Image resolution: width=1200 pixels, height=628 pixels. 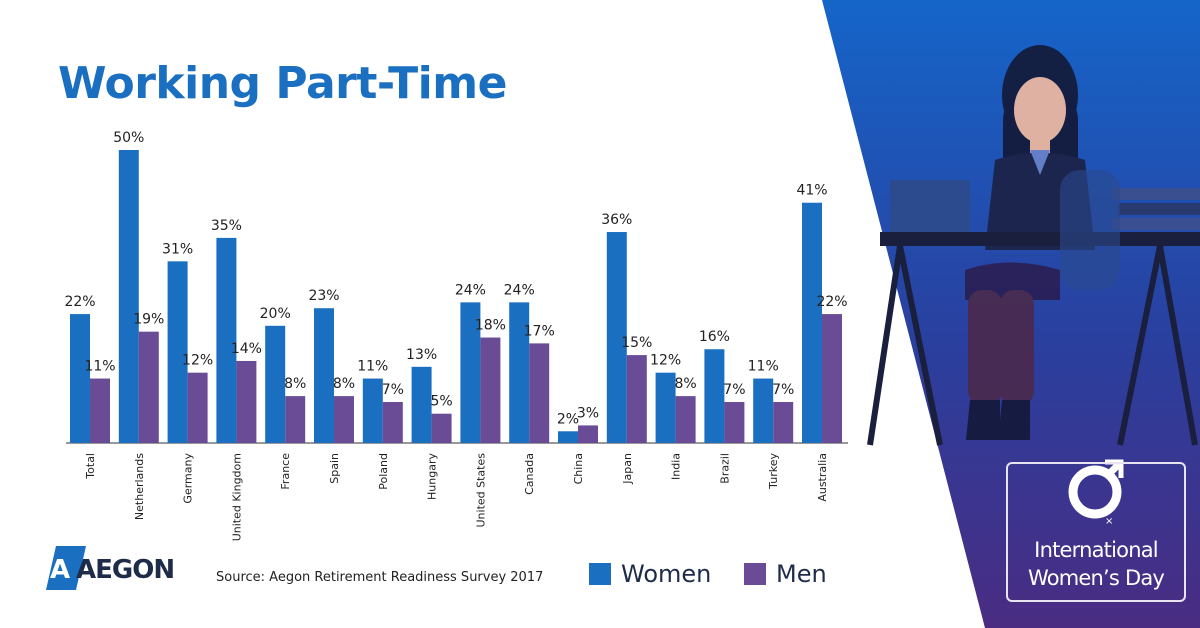 What do you see at coordinates (80, 378) in the screenshot?
I see `bar-women-total` at bounding box center [80, 378].